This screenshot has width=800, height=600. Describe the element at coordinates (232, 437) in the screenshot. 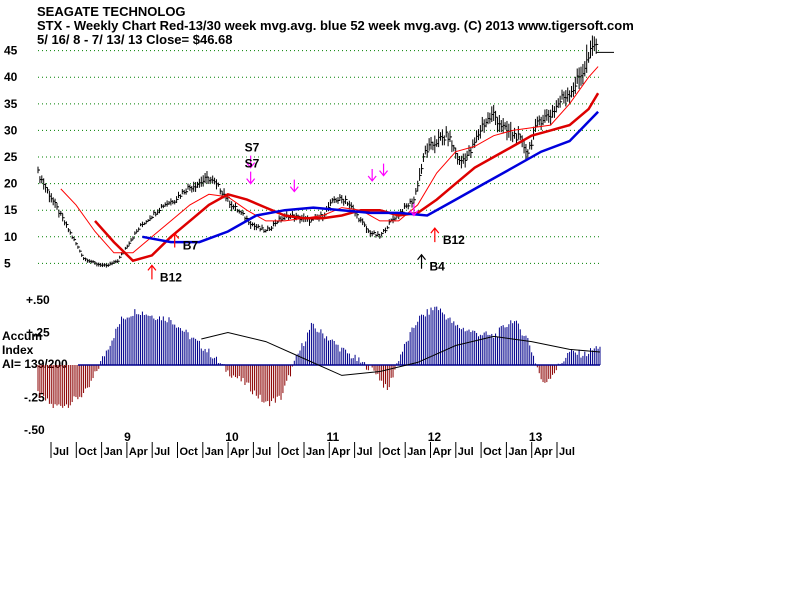

I see `year-label: 10` at that location.